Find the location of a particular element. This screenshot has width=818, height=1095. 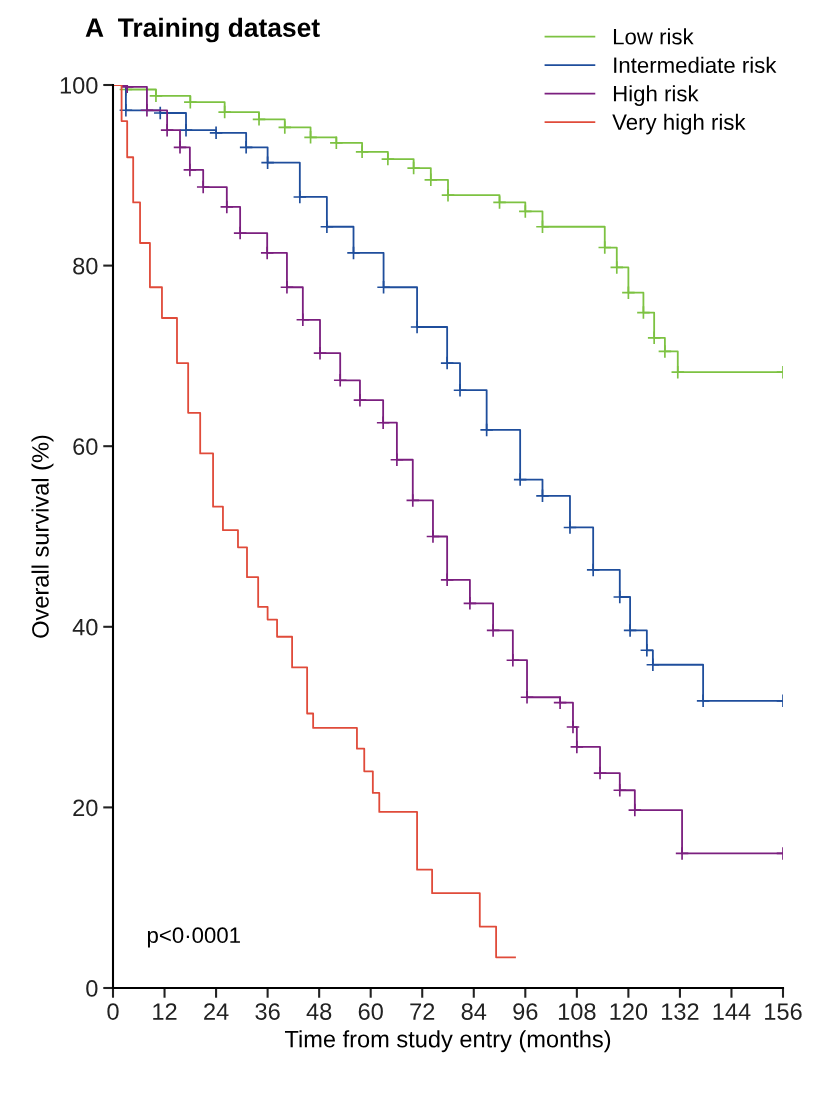

legend-label: High risk is located at coordinates (656, 95).